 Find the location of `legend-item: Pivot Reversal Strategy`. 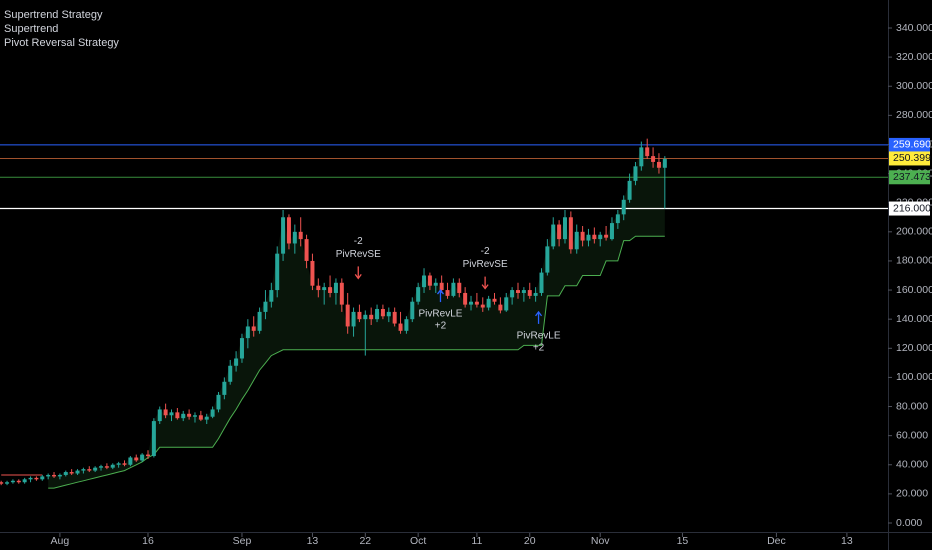

legend-item: Pivot Reversal Strategy is located at coordinates (61, 43).